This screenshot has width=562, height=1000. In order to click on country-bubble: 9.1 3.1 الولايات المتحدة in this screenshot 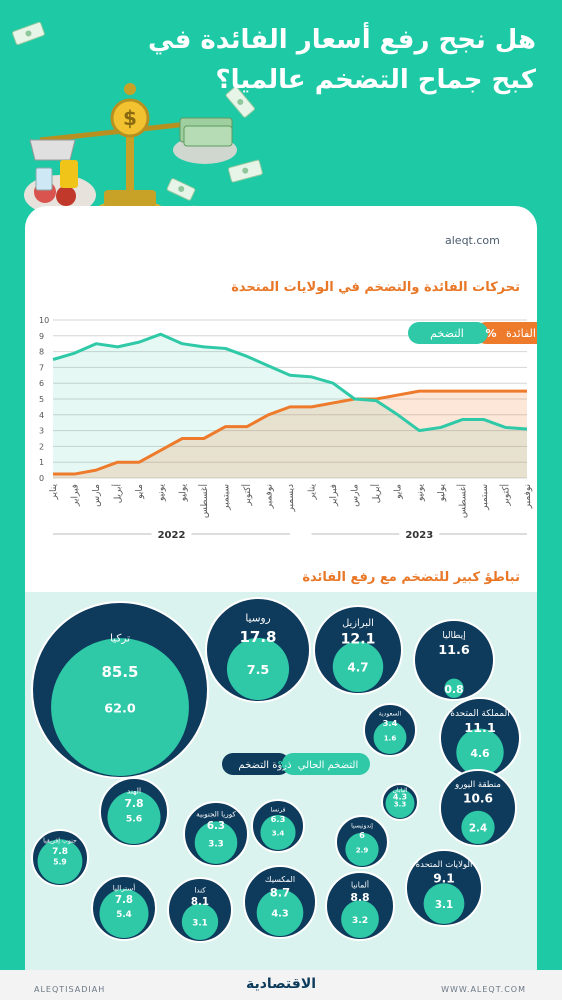, I will do `click(444, 888)`.